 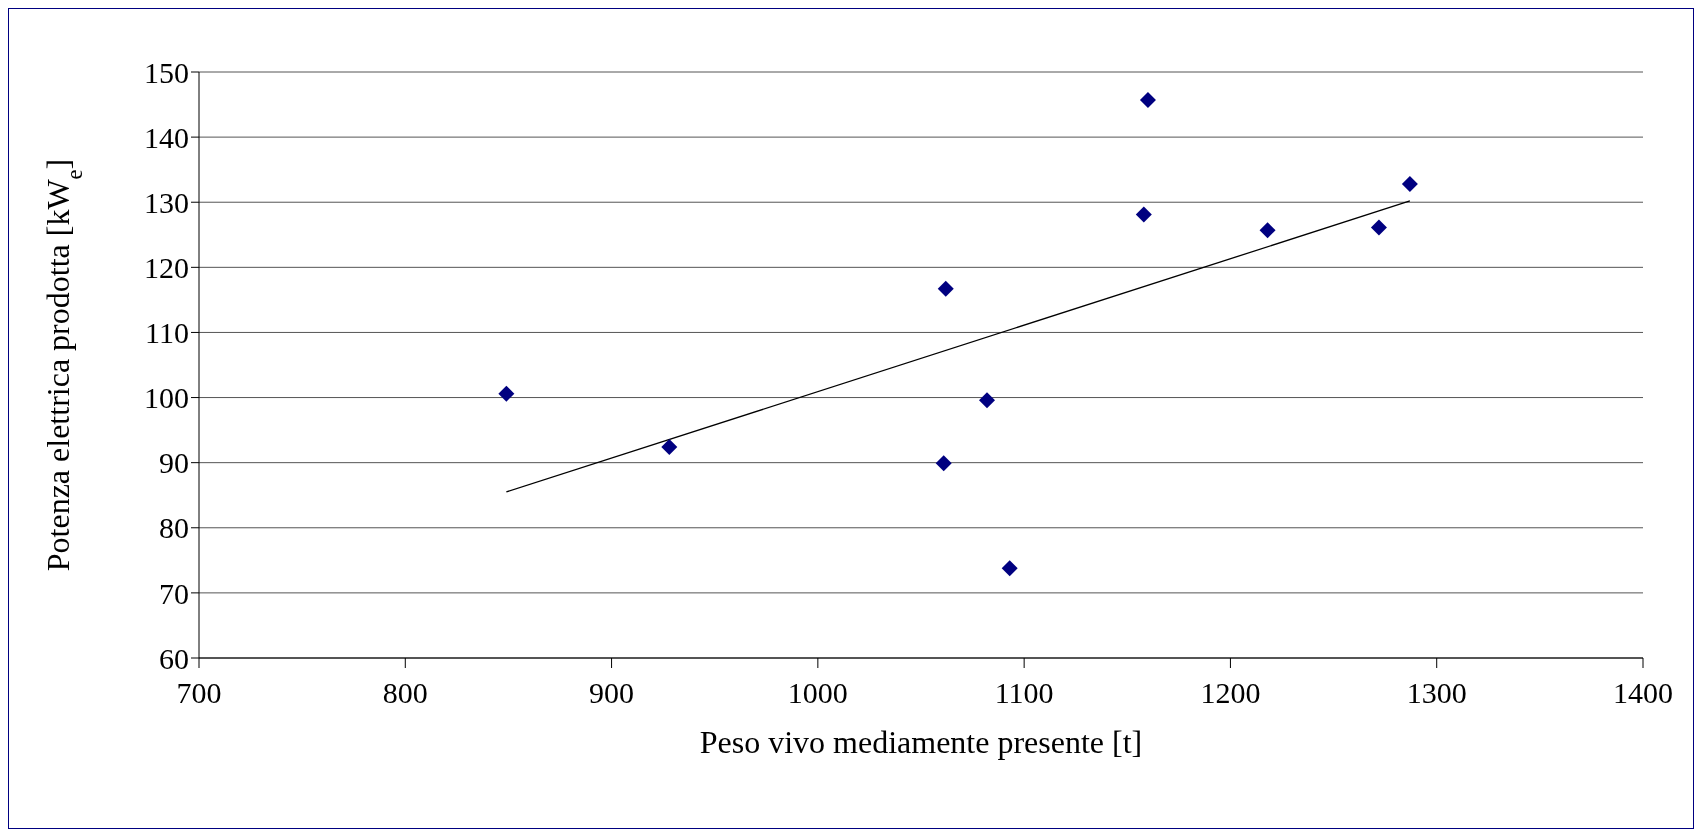 What do you see at coordinates (167, 333) in the screenshot?
I see `y-tick-label: 110` at bounding box center [167, 333].